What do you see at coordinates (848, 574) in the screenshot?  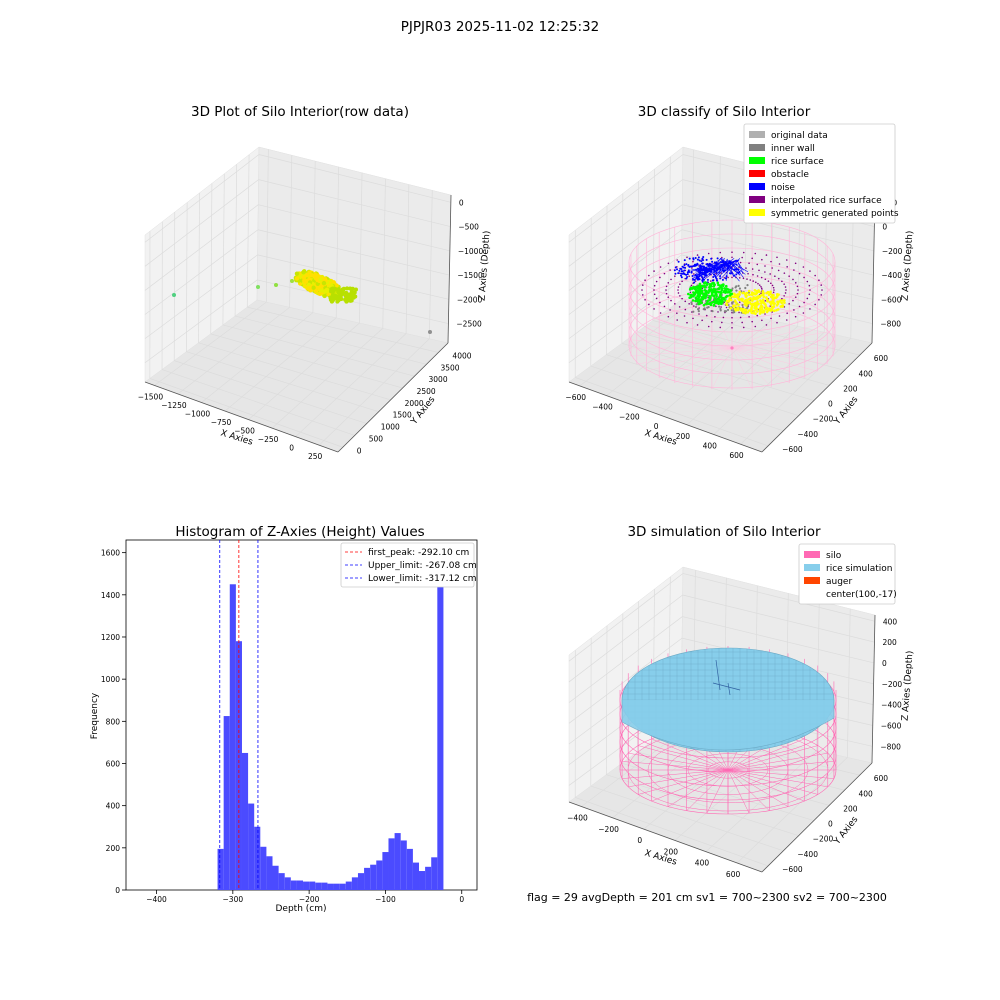 I see `legend: silorice simulationaugercenter(100,-17)` at bounding box center [848, 574].